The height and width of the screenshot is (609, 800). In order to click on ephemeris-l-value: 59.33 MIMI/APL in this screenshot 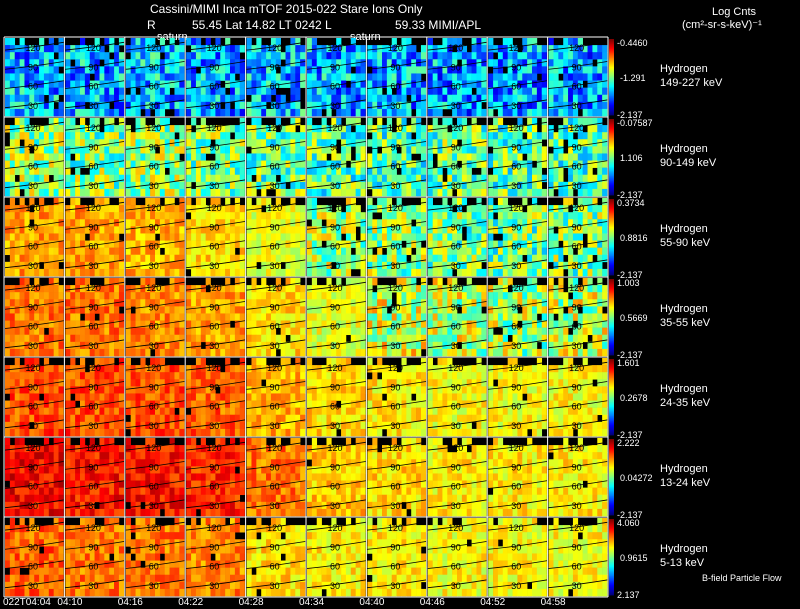, I will do `click(438, 25)`.